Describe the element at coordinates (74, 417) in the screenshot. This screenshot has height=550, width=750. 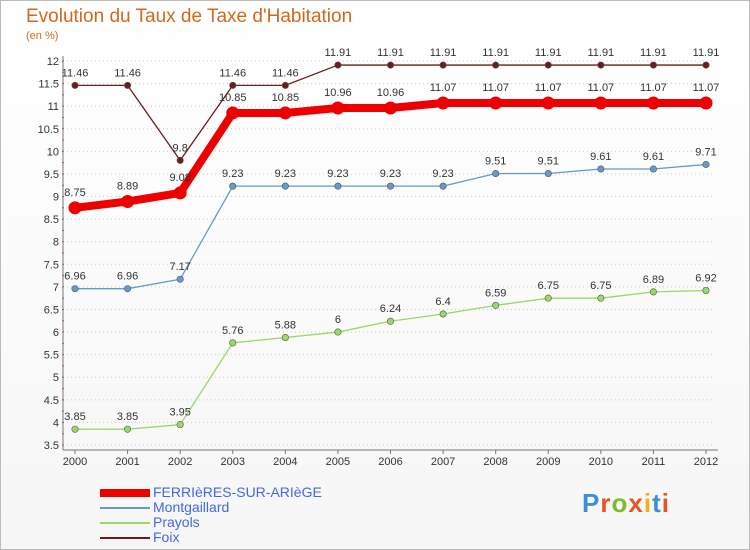
I see `data-label: 3.85` at that location.